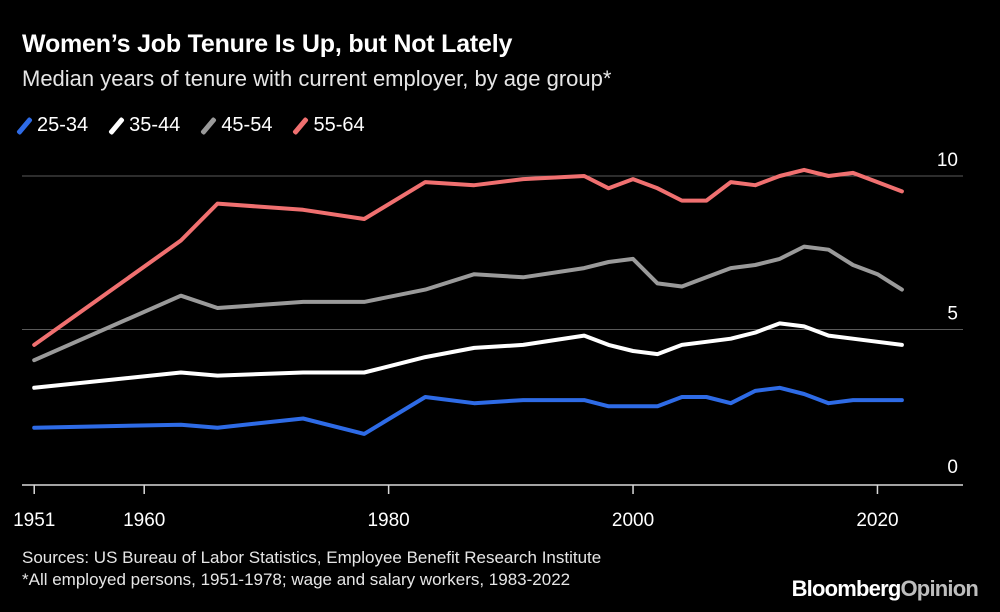 This screenshot has height=612, width=1000. What do you see at coordinates (952, 467) in the screenshot?
I see `y-tick-label-0: 0` at bounding box center [952, 467].